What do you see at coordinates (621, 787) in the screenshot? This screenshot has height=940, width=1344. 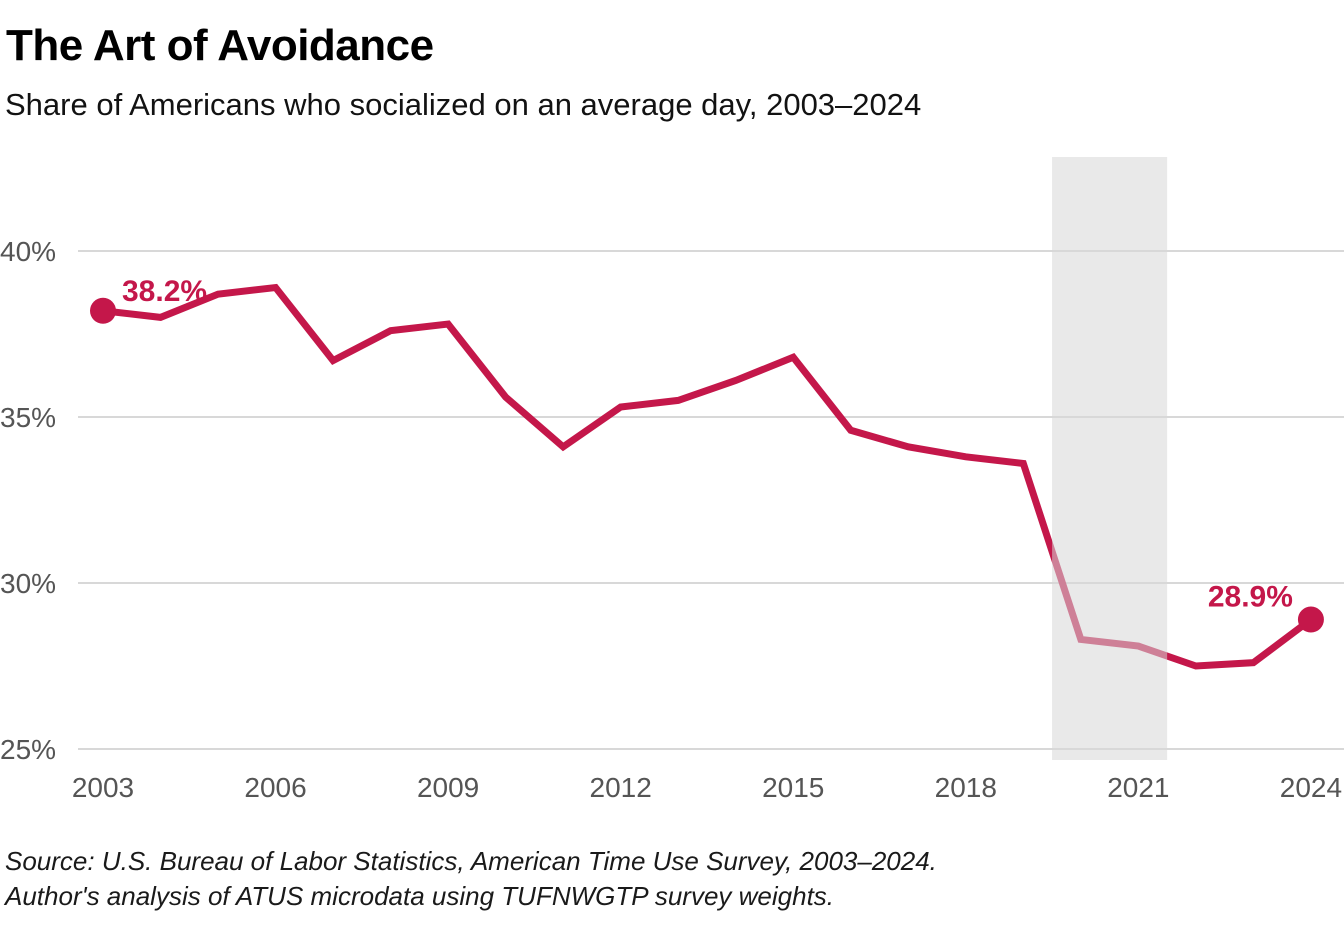 I see `x-tick-label: 2012` at bounding box center [621, 787].